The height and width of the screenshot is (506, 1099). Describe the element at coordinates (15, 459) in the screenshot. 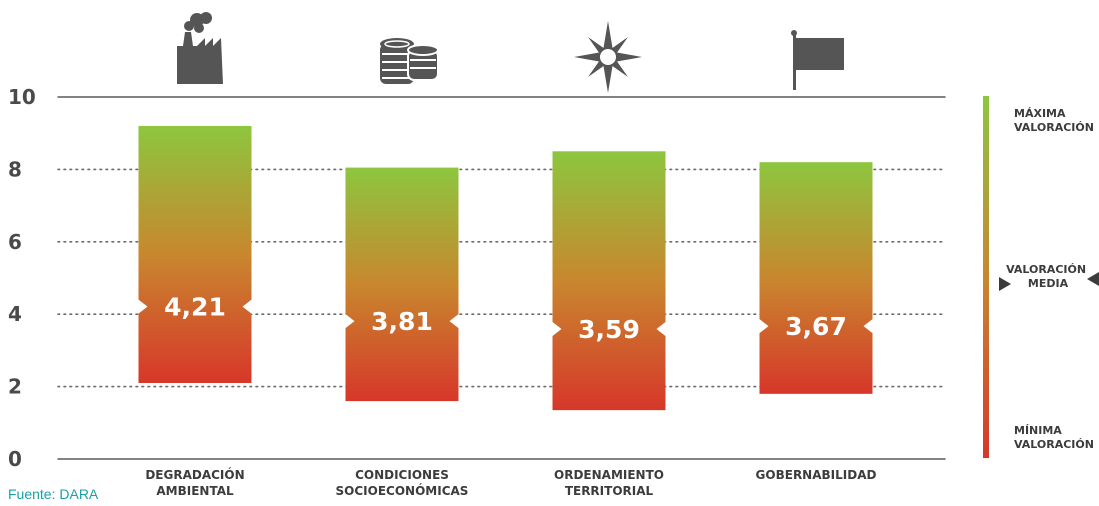

I see `y-tick-label: 0` at that location.